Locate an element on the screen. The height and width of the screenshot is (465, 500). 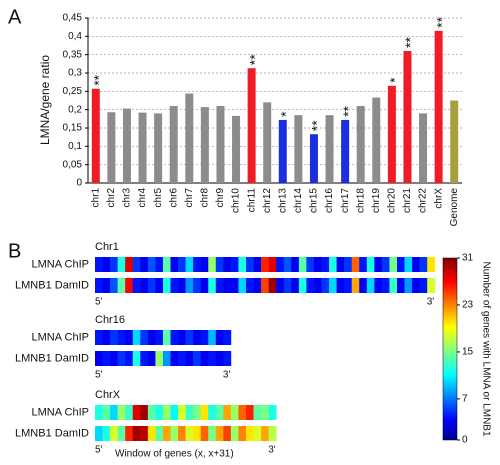
x-tick-label: chr7 is located at coordinates (189, 198).